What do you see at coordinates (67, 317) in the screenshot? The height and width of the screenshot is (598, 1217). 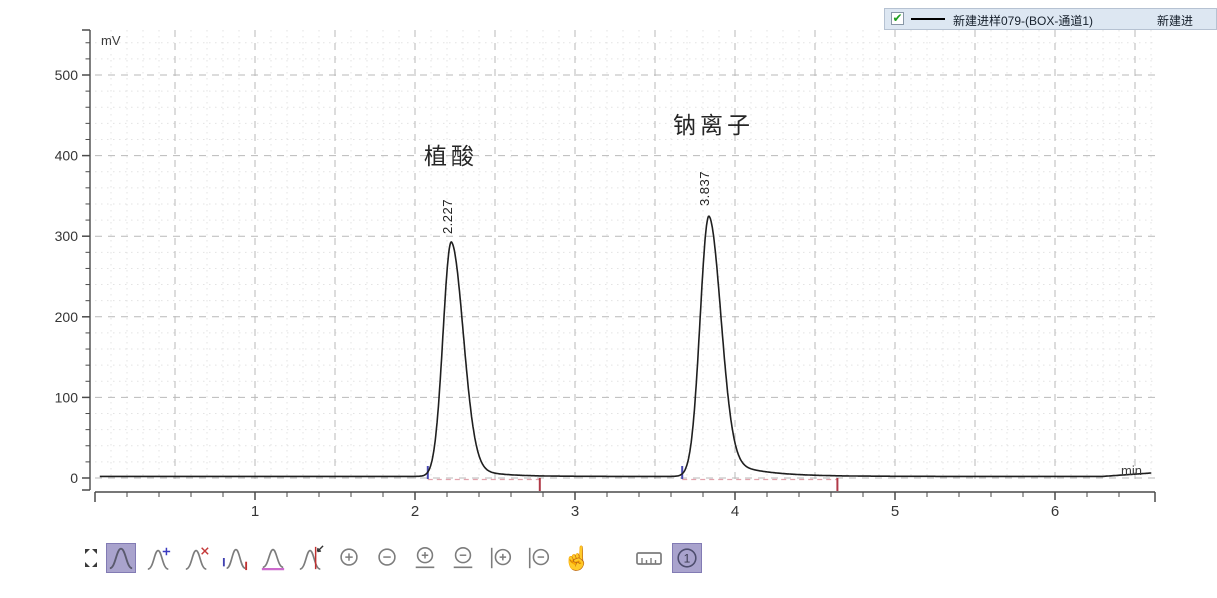 I see `y-tick-label: 200` at bounding box center [67, 317].